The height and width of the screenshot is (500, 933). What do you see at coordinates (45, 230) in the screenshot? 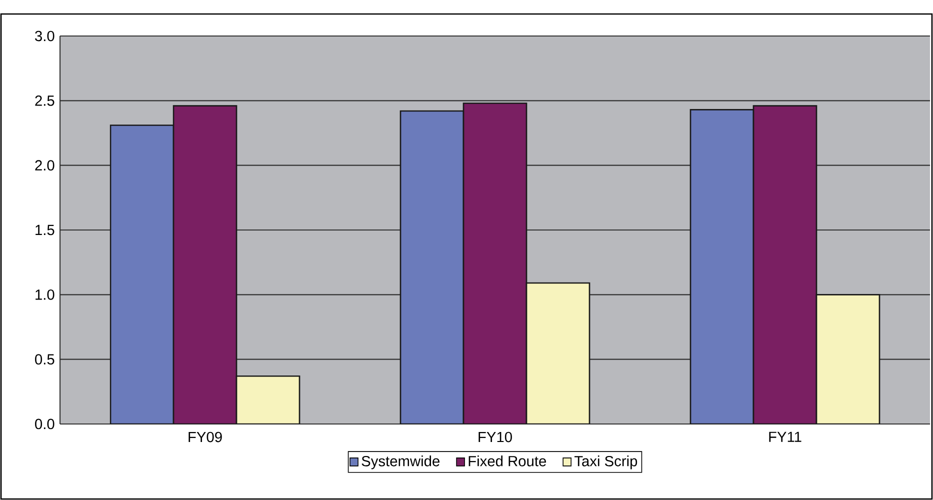
I see `y-tick-label: 1.5` at bounding box center [45, 230].